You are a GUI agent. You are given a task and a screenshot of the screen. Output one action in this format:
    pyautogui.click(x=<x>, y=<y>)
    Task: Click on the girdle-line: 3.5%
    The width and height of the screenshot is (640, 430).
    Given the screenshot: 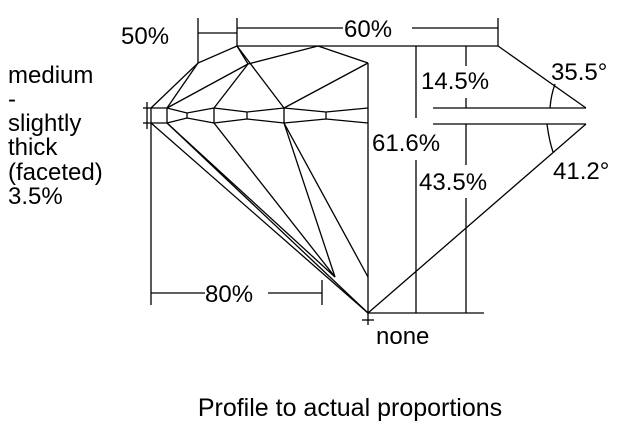 What is the action you would take?
    pyautogui.click(x=35, y=196)
    